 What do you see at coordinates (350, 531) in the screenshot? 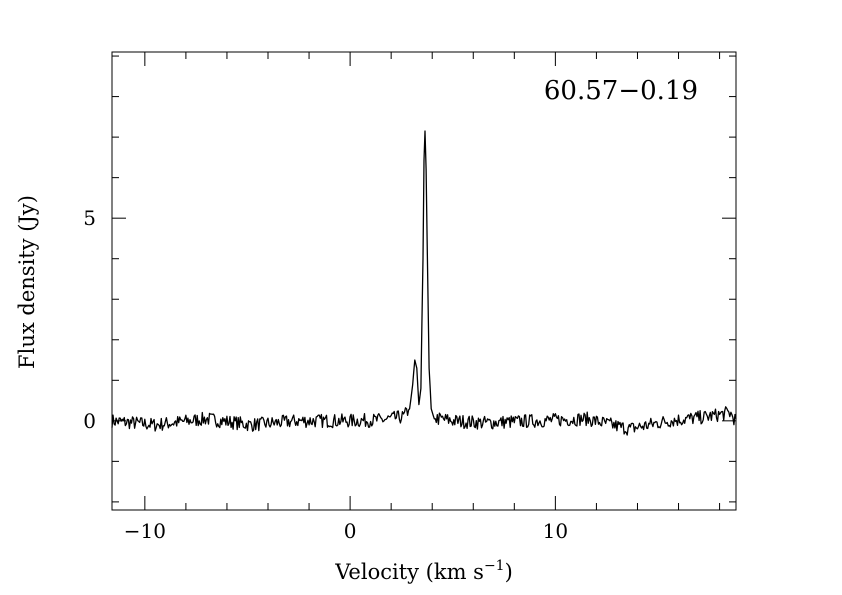
I see `x-tick-label: 0` at bounding box center [350, 531].